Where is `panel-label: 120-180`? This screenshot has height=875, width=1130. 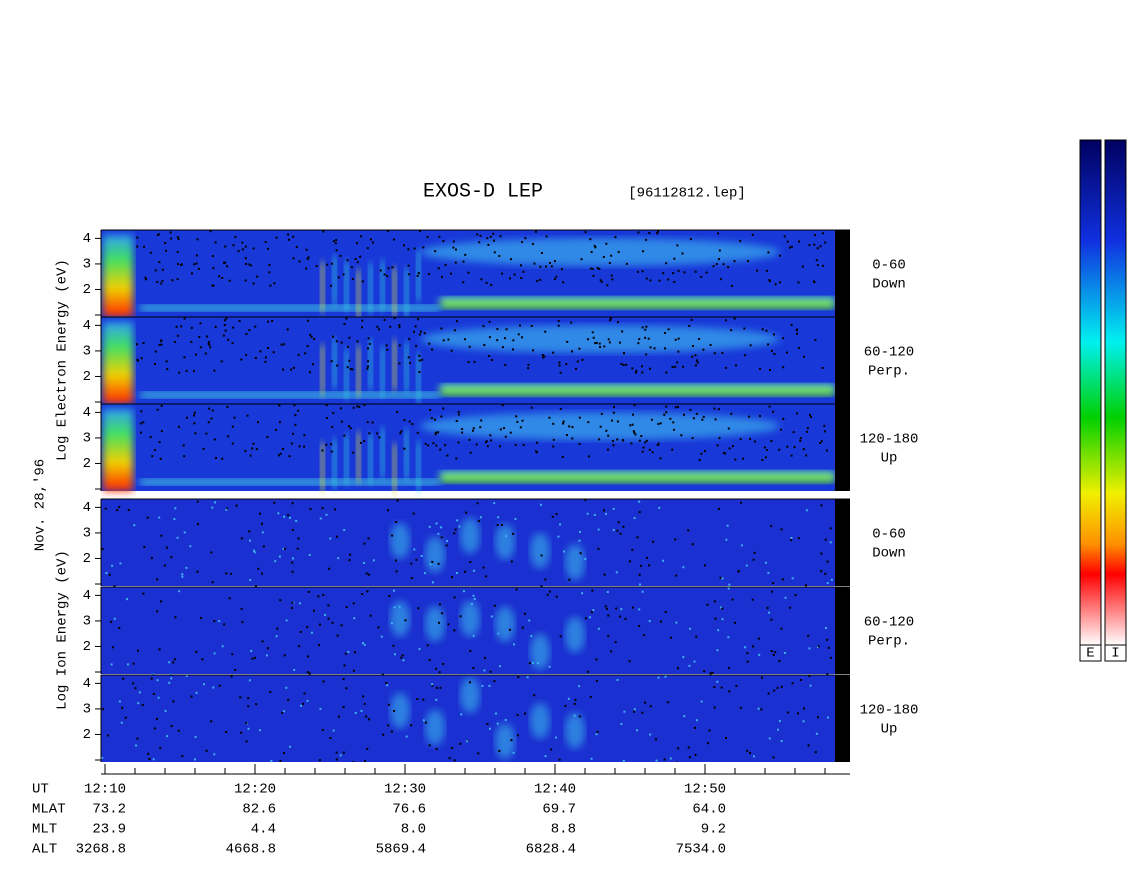 panel-label: 120-180 is located at coordinates (889, 711).